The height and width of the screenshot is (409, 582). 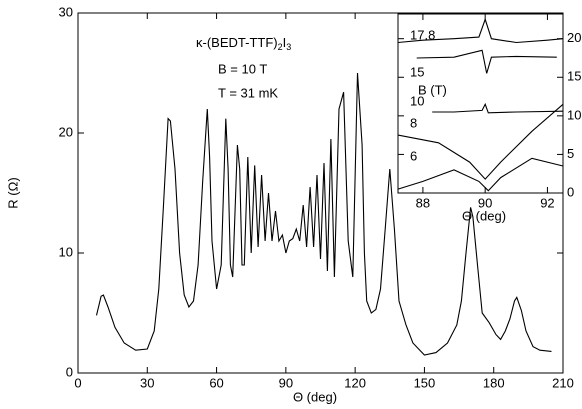 What do you see at coordinates (425, 382) in the screenshot?
I see `x-tick-label: 150` at bounding box center [425, 382].